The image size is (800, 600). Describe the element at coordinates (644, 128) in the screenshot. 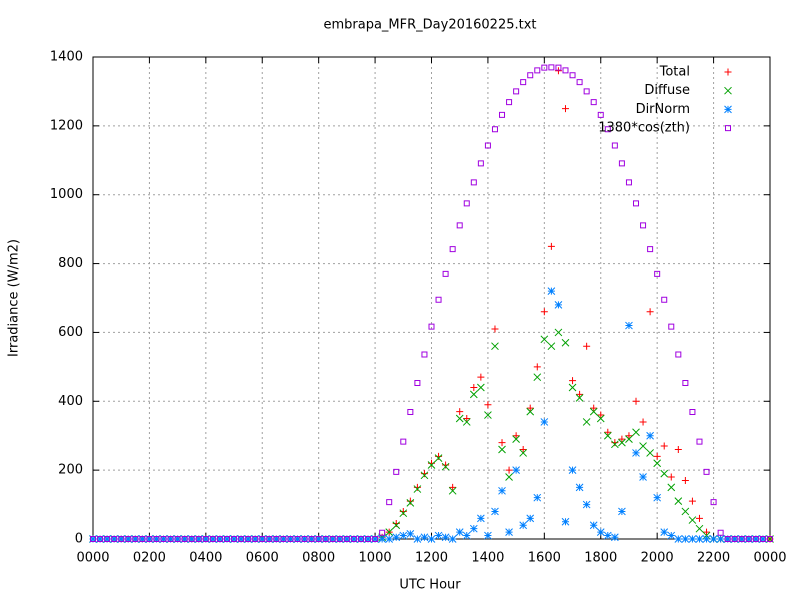

I see `legend-label: 1380*cos(zth)` at that location.